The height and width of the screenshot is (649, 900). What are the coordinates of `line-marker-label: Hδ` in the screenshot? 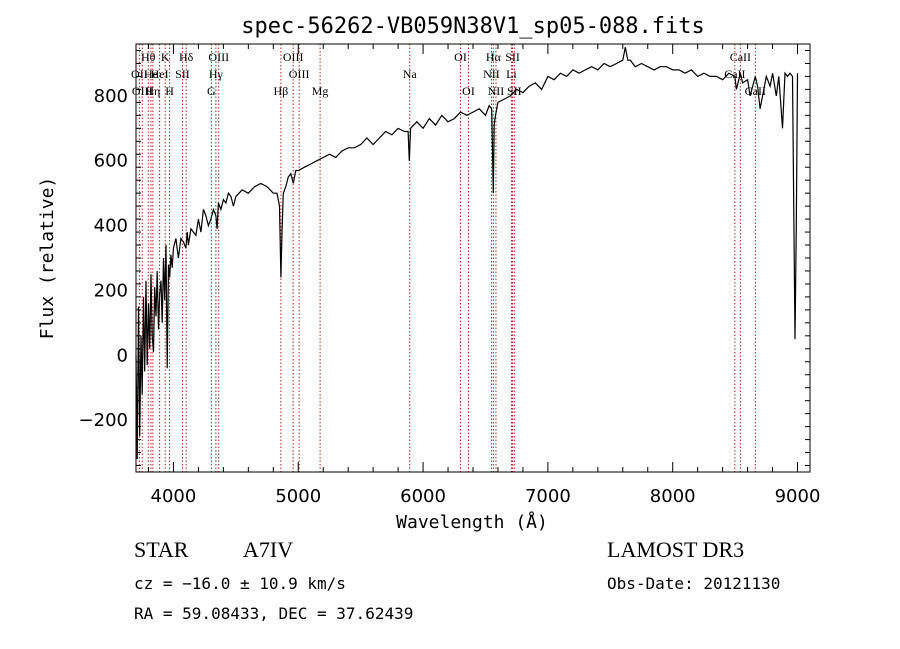 It's located at (186, 57).